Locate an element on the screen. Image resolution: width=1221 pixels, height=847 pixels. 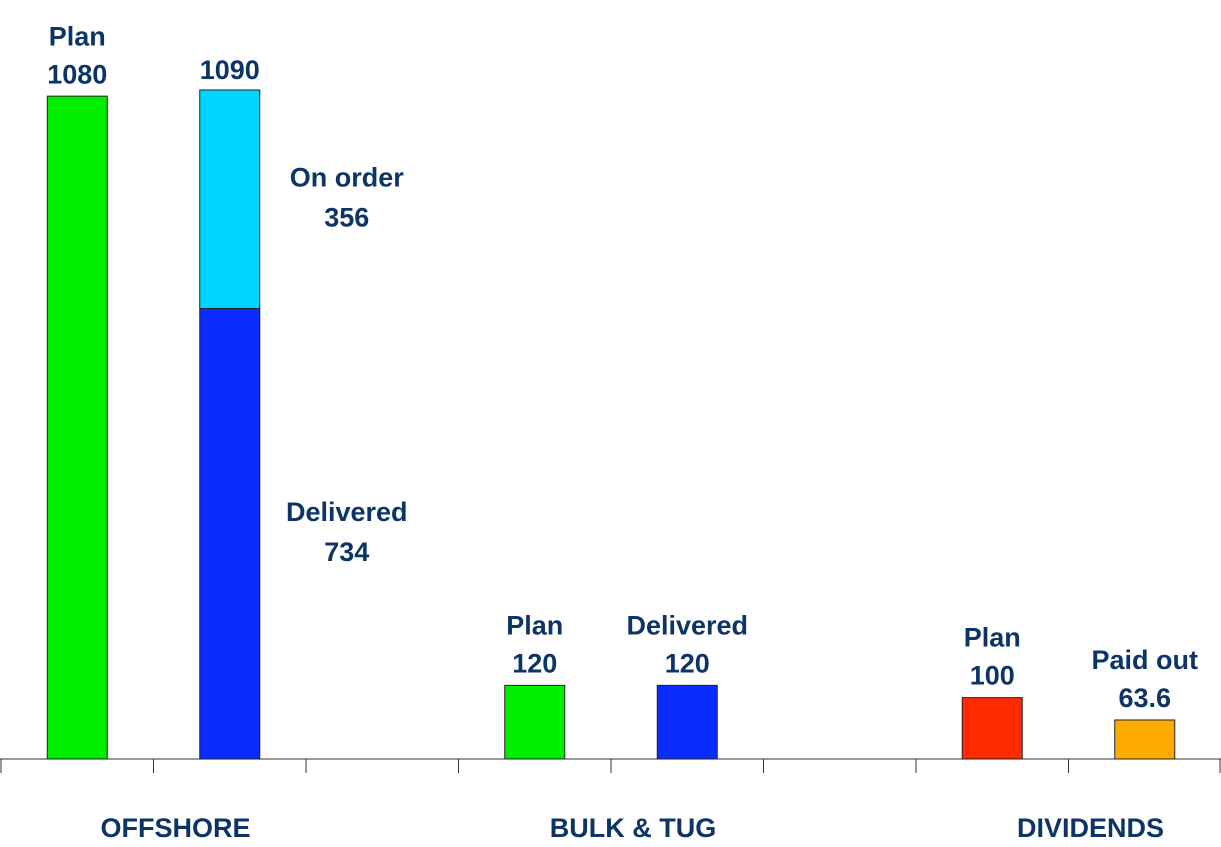
bar-name-label: Delivered is located at coordinates (687, 625).